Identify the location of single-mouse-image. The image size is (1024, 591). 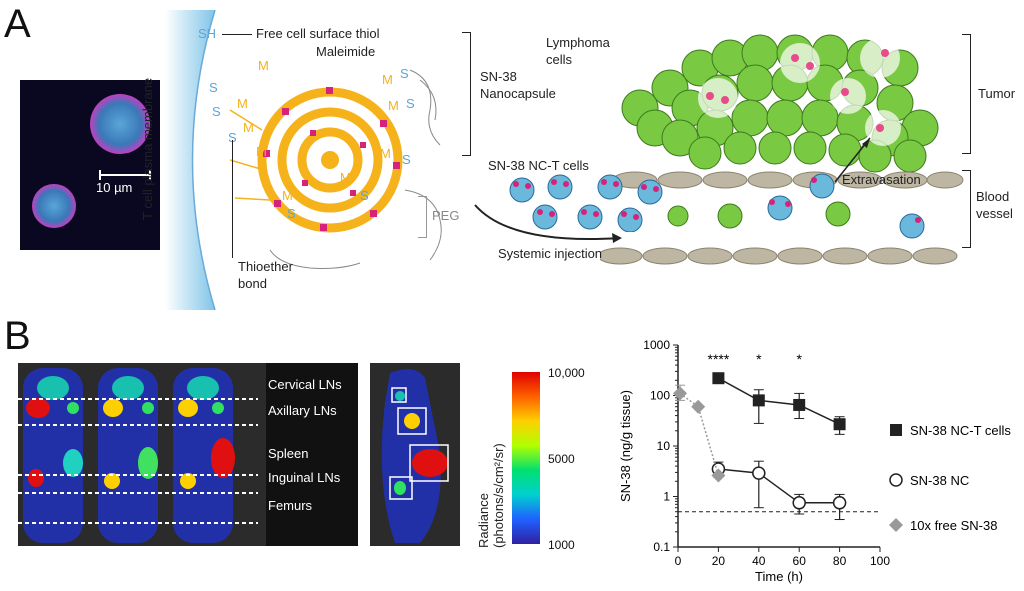
(415, 456).